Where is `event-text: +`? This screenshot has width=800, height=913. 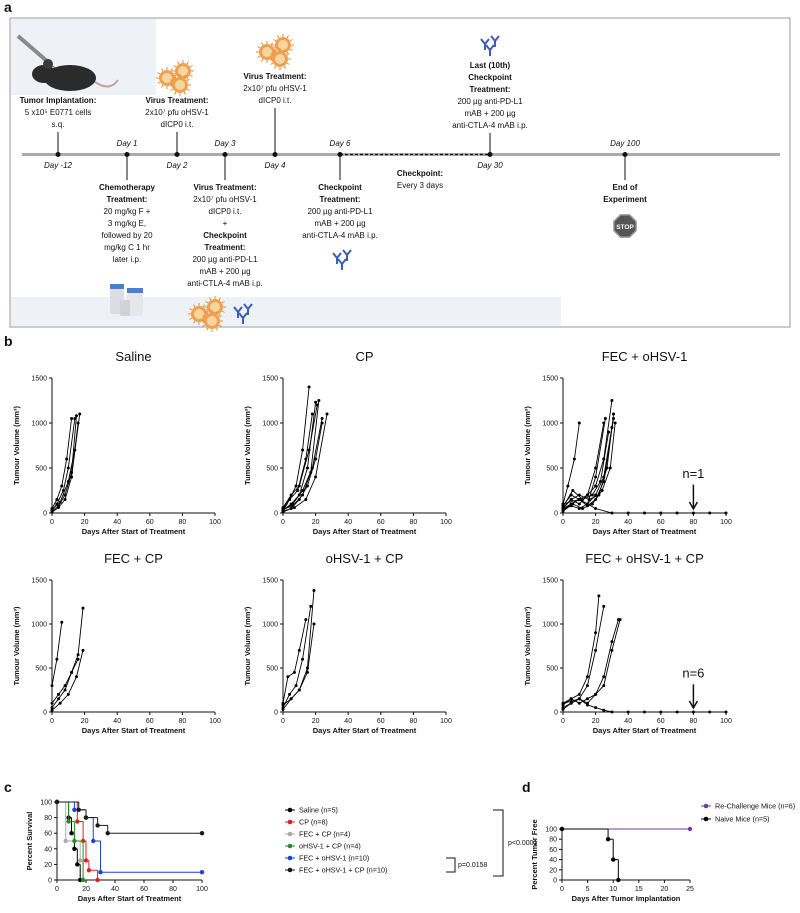
event-text: + is located at coordinates (225, 223).